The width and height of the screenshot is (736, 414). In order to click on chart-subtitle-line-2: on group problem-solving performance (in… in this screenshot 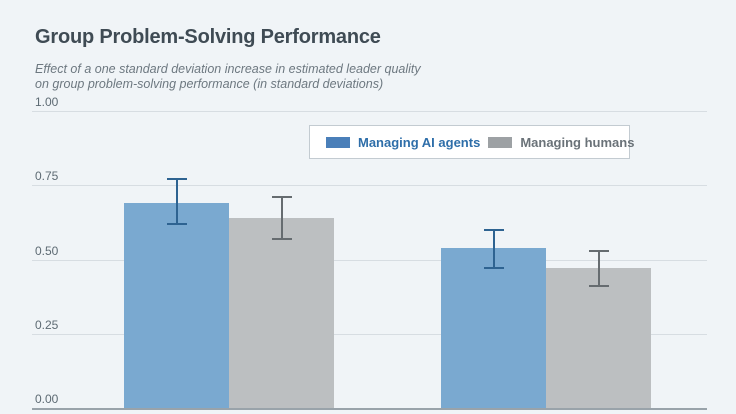, I will do `click(209, 84)`.